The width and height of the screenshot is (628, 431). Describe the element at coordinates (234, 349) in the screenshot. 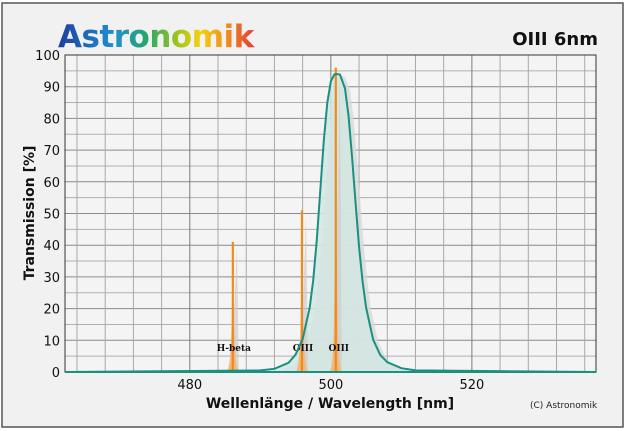

I see `emission-line-label: H-beta` at that location.